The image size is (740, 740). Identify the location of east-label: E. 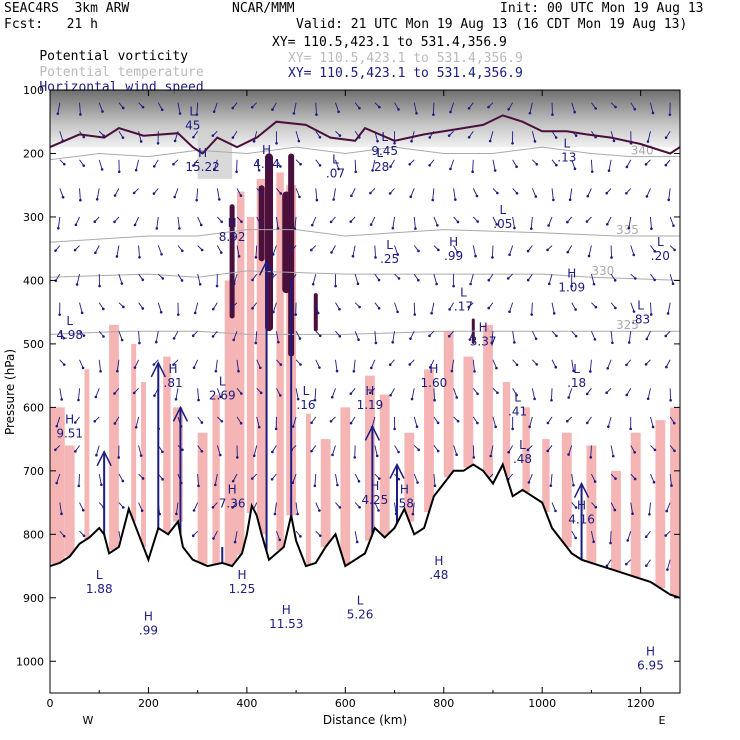
(662, 720).